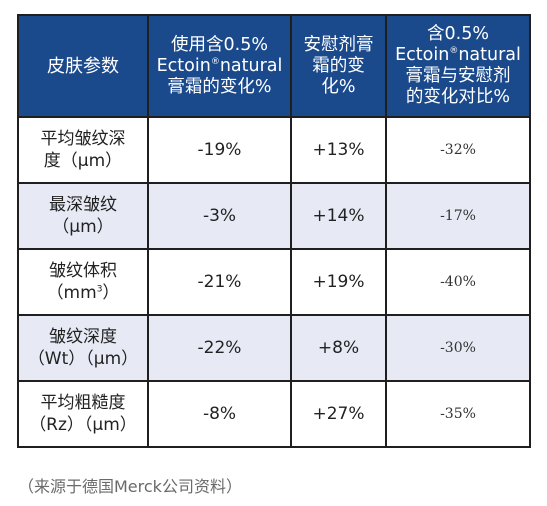 Image resolution: width=547 pixels, height=506 pixels. What do you see at coordinates (83, 205) in the screenshot?
I see `parameter-name-line1: 最深皱纹` at bounding box center [83, 205].